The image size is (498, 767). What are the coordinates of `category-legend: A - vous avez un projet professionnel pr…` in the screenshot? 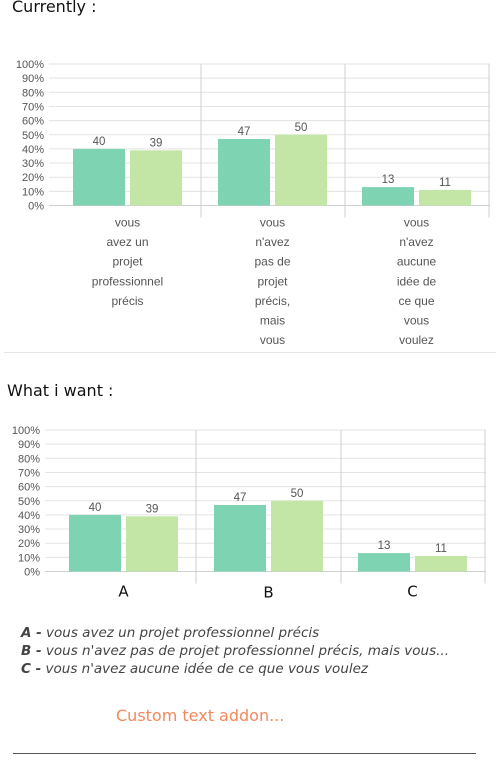 It's located at (241, 651).